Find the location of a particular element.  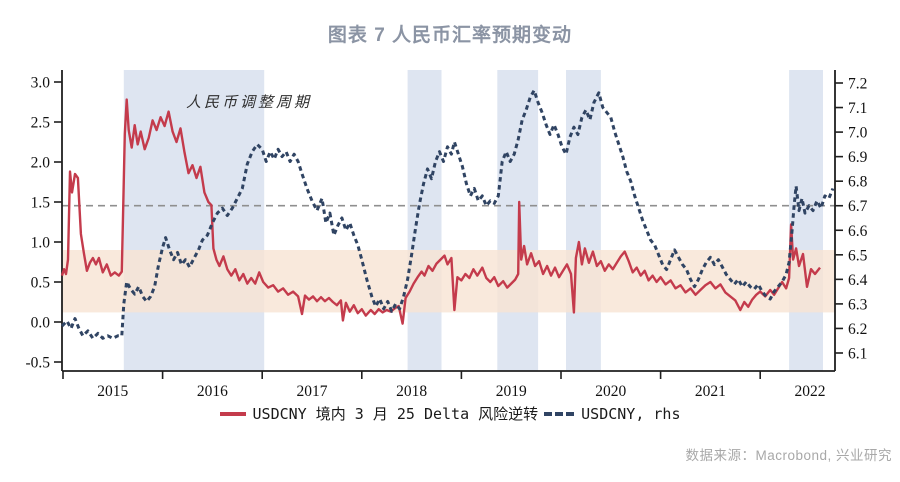

tick-label: 6.6 is located at coordinates (858, 231).